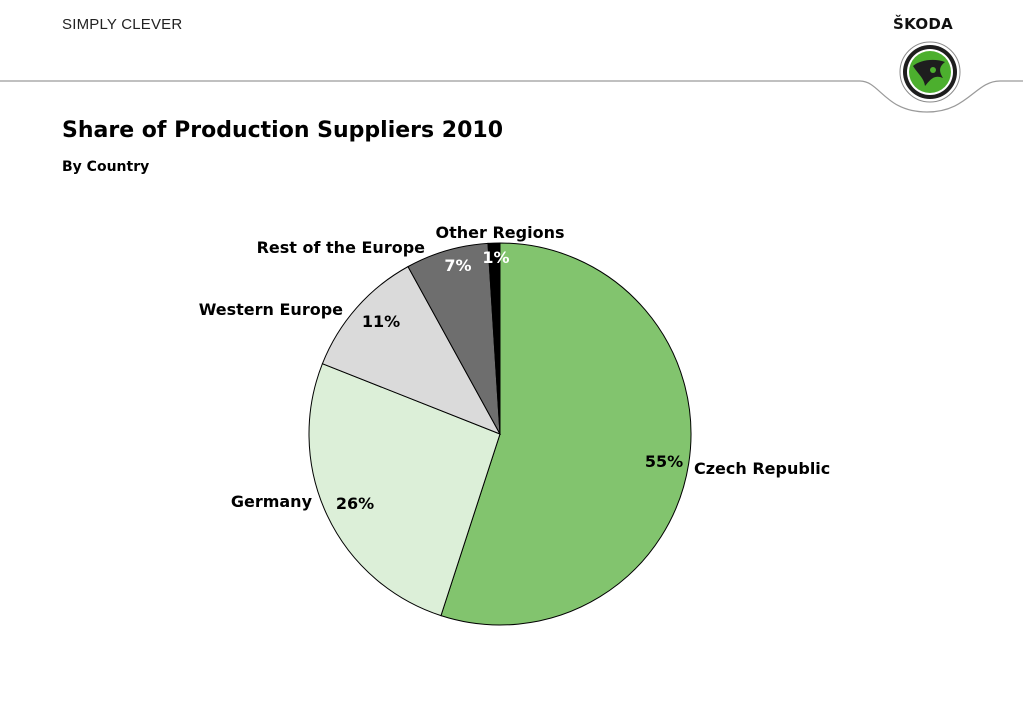 Image resolution: width=1023 pixels, height=723 pixels. I want to click on header-rule, so click(511, 96).